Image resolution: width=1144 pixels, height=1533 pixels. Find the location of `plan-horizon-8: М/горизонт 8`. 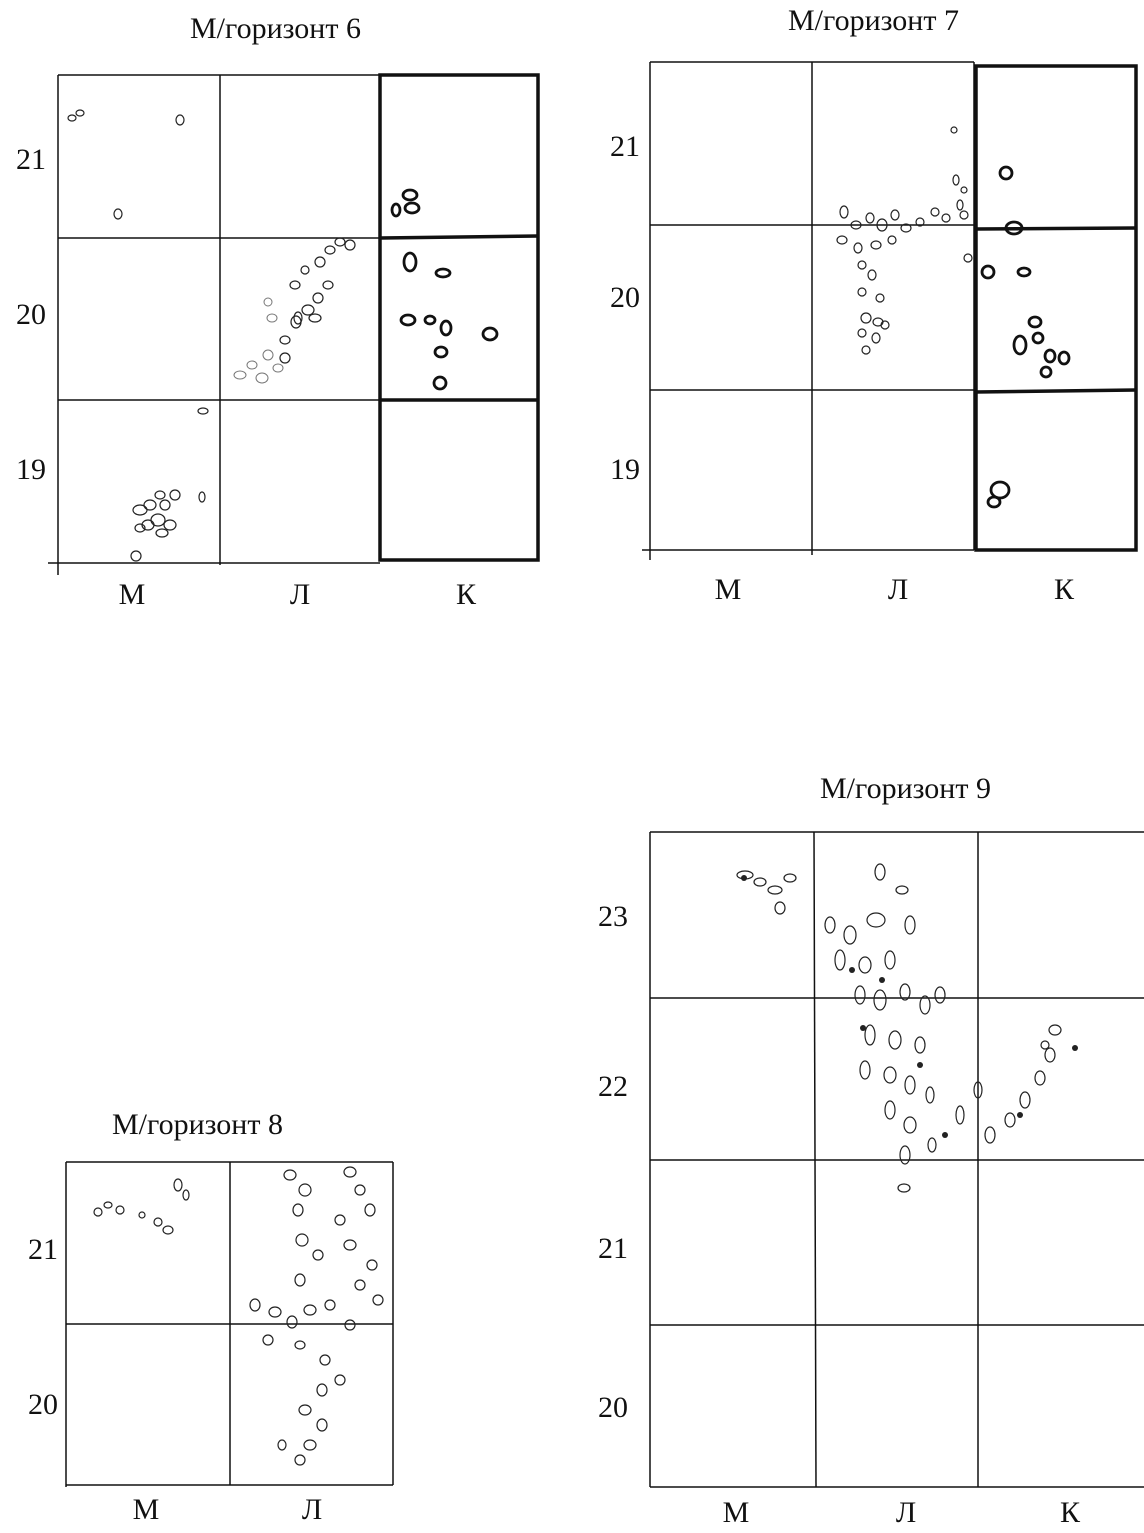

plan-horizon-8: М/горизонт 8 is located at coordinates (210, 1316).